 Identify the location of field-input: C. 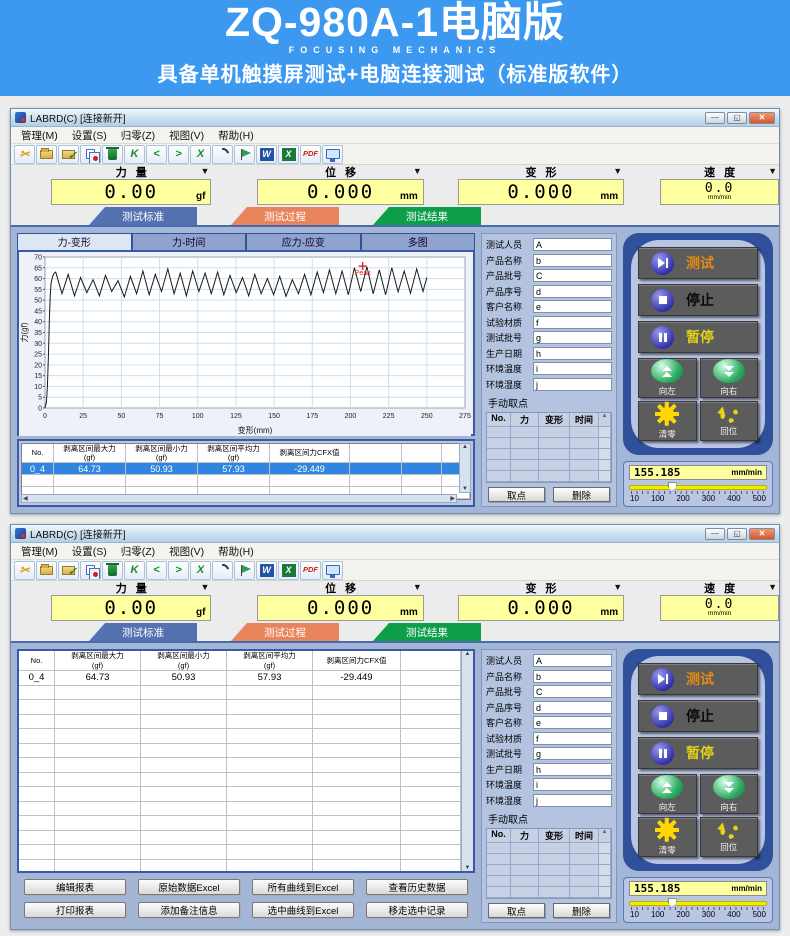
(572, 275).